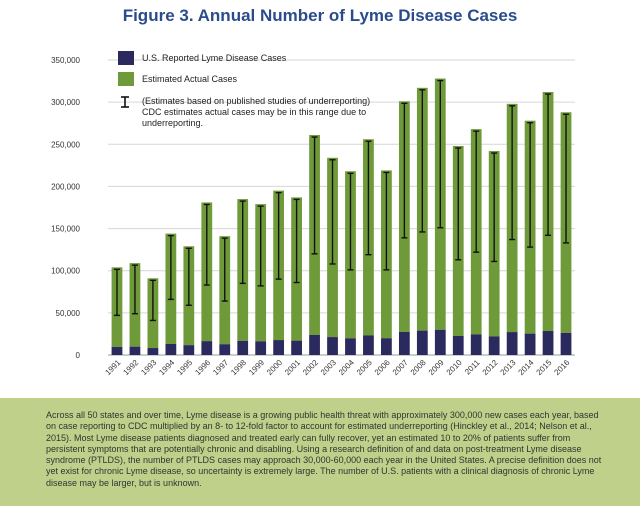 The image size is (640, 506). Describe the element at coordinates (292, 367) in the screenshot. I see `x-tick-label: 2001` at that location.